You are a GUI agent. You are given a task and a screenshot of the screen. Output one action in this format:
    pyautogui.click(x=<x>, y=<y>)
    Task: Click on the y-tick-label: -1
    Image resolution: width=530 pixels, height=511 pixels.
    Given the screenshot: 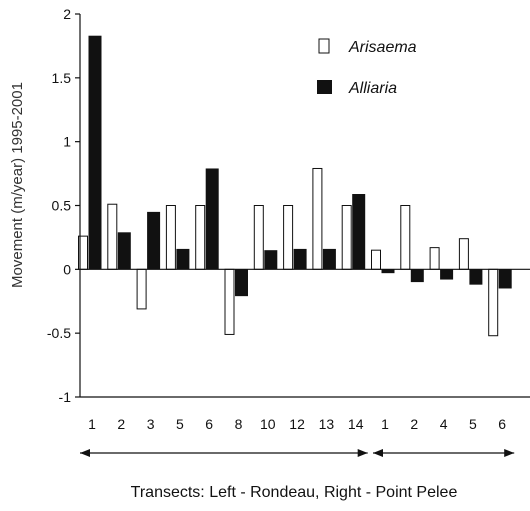 What is the action you would take?
    pyautogui.click(x=65, y=397)
    